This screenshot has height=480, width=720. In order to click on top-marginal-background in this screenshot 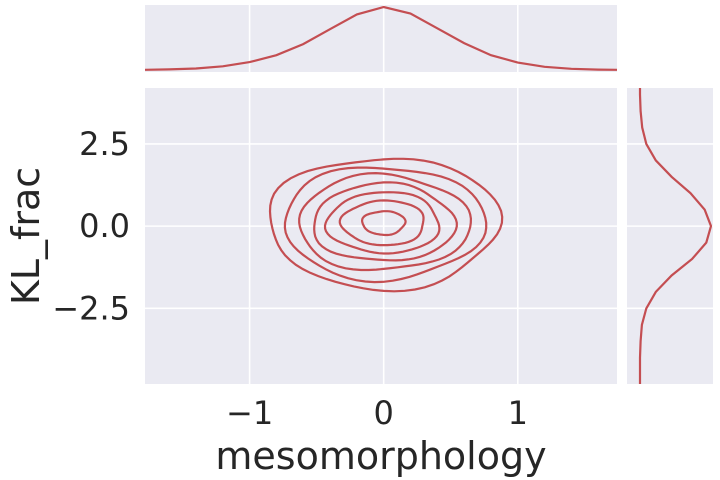, I will do `click(381, 38)`.